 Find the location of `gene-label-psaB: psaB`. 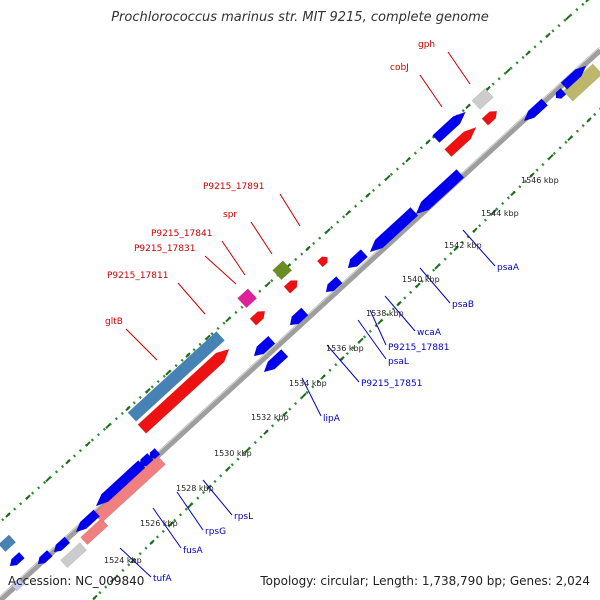

gene-label-psaB: psaB is located at coordinates (463, 305).